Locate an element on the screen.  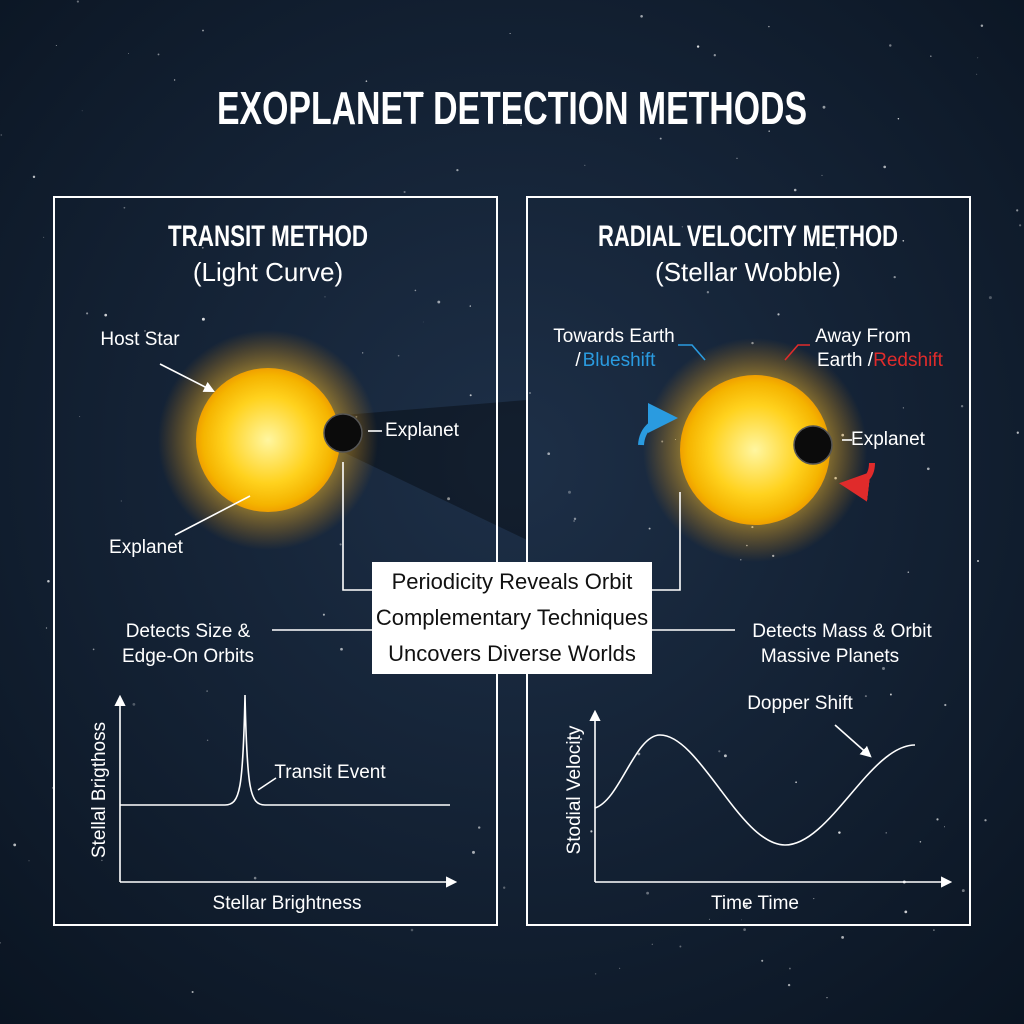
redshift-label: Redshift is located at coordinates (908, 360).